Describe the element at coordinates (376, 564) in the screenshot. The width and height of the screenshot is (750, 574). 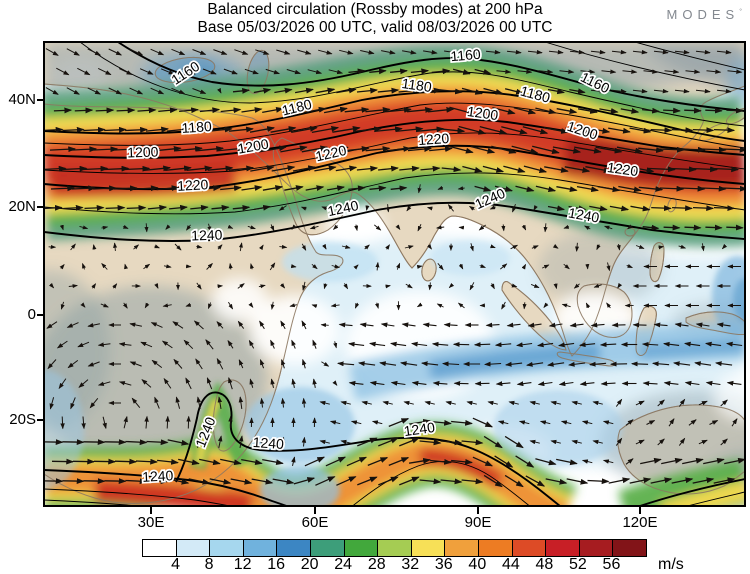
I see `colorbar-tick-label: 28` at that location.